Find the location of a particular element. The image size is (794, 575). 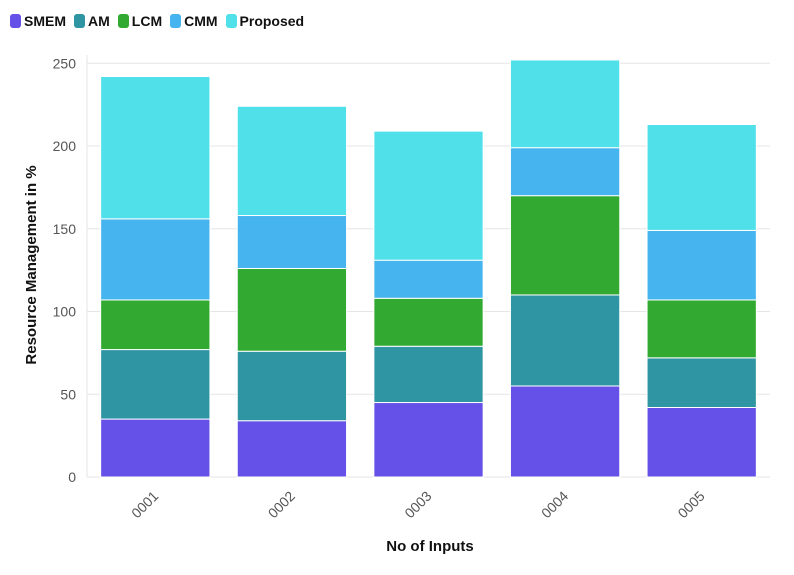

y-axis-ticks: 0 50 100 150 200 250 is located at coordinates (65, 270).